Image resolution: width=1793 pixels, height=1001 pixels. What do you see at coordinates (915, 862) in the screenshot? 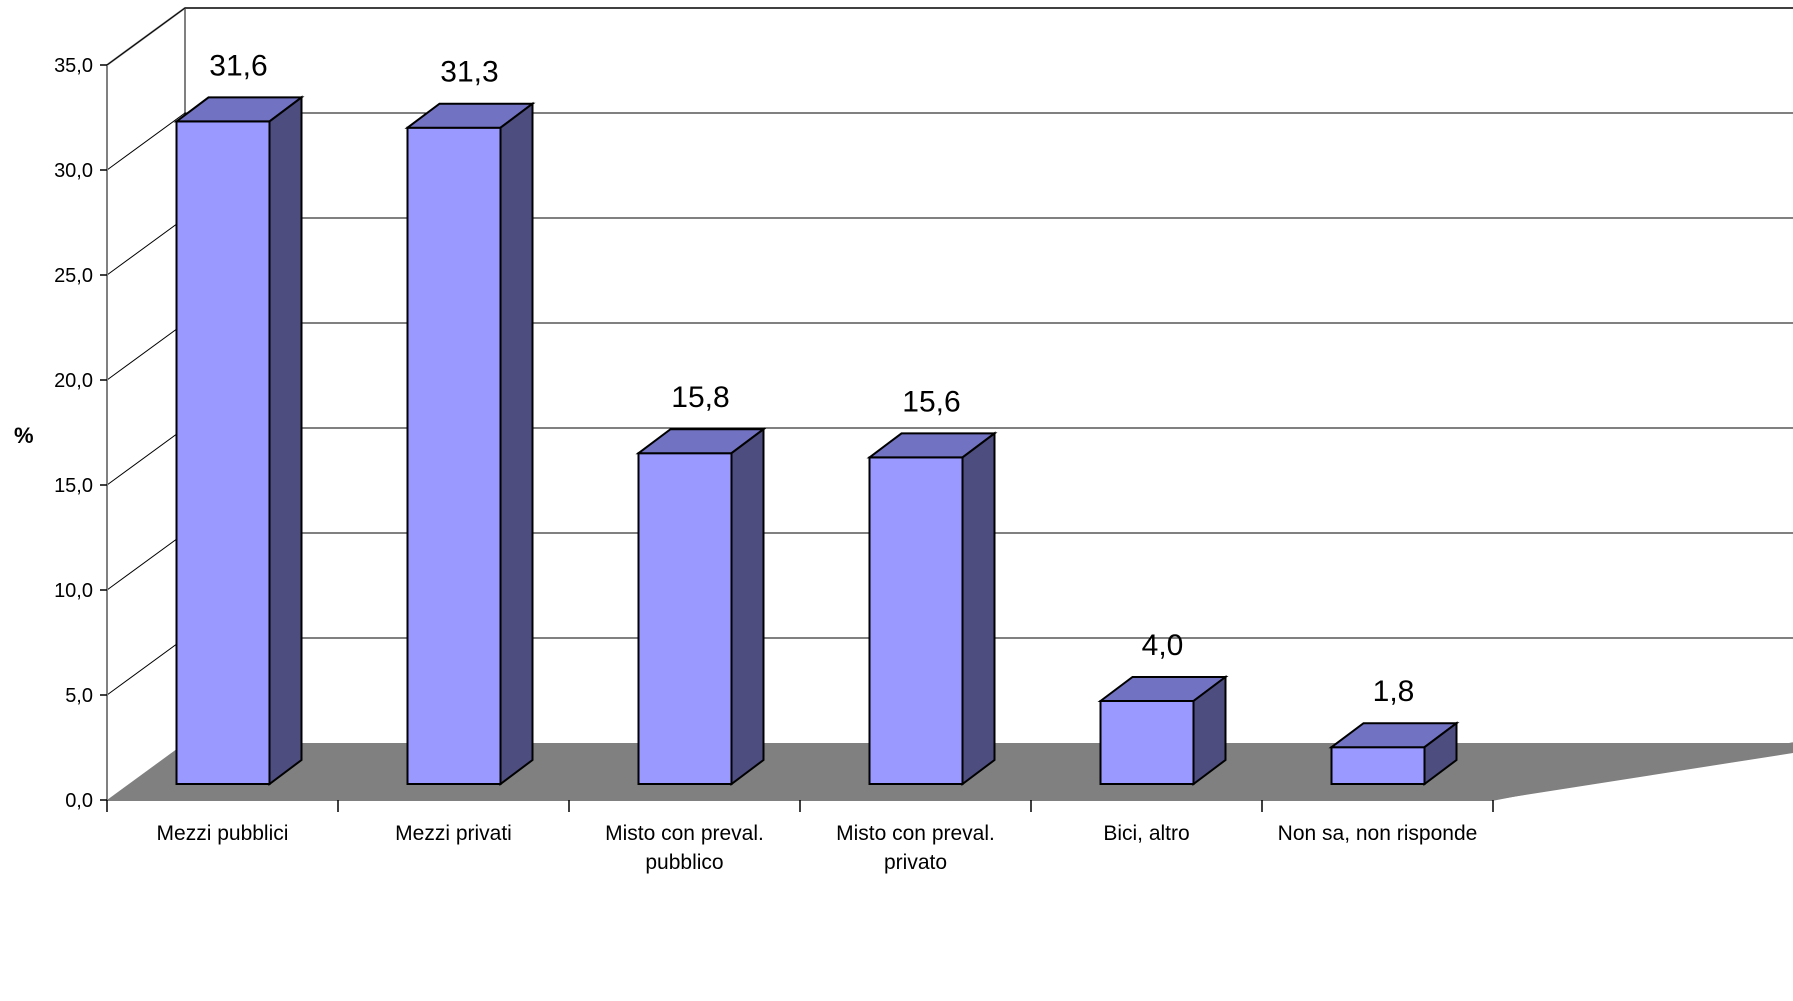
I see `category-label: privato` at bounding box center [915, 862].